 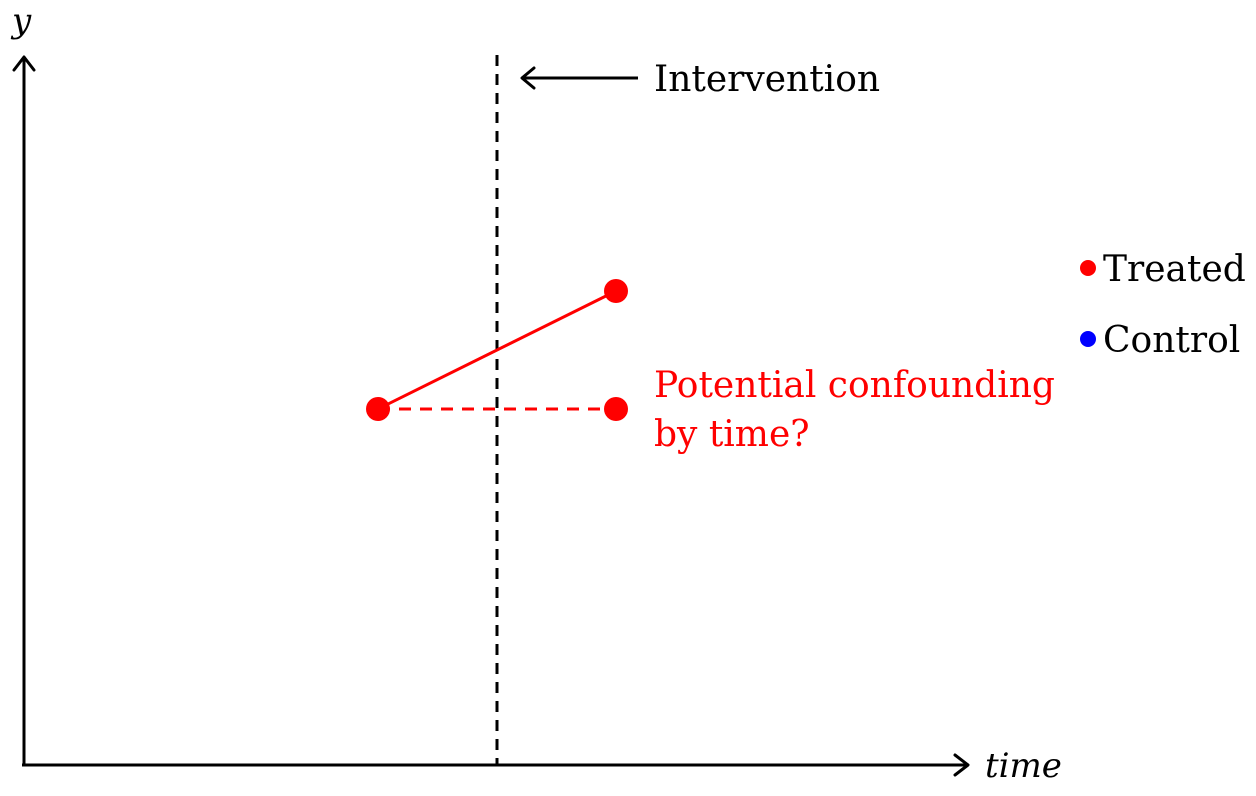 What do you see at coordinates (961, 765) in the screenshot?
I see `x-axis-arrowhead` at bounding box center [961, 765].